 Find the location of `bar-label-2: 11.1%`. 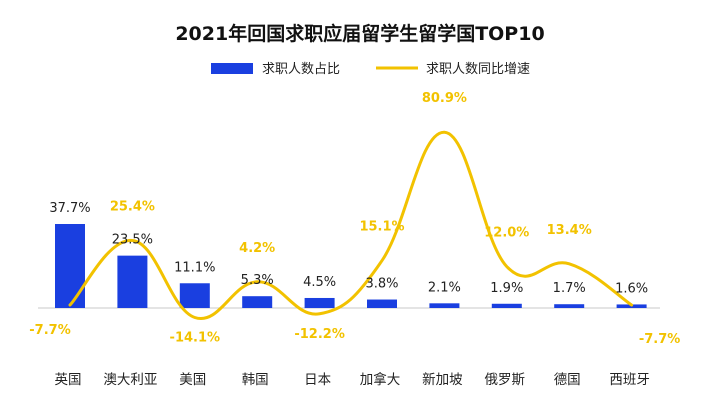

bar-label-2: 11.1% is located at coordinates (194, 267).